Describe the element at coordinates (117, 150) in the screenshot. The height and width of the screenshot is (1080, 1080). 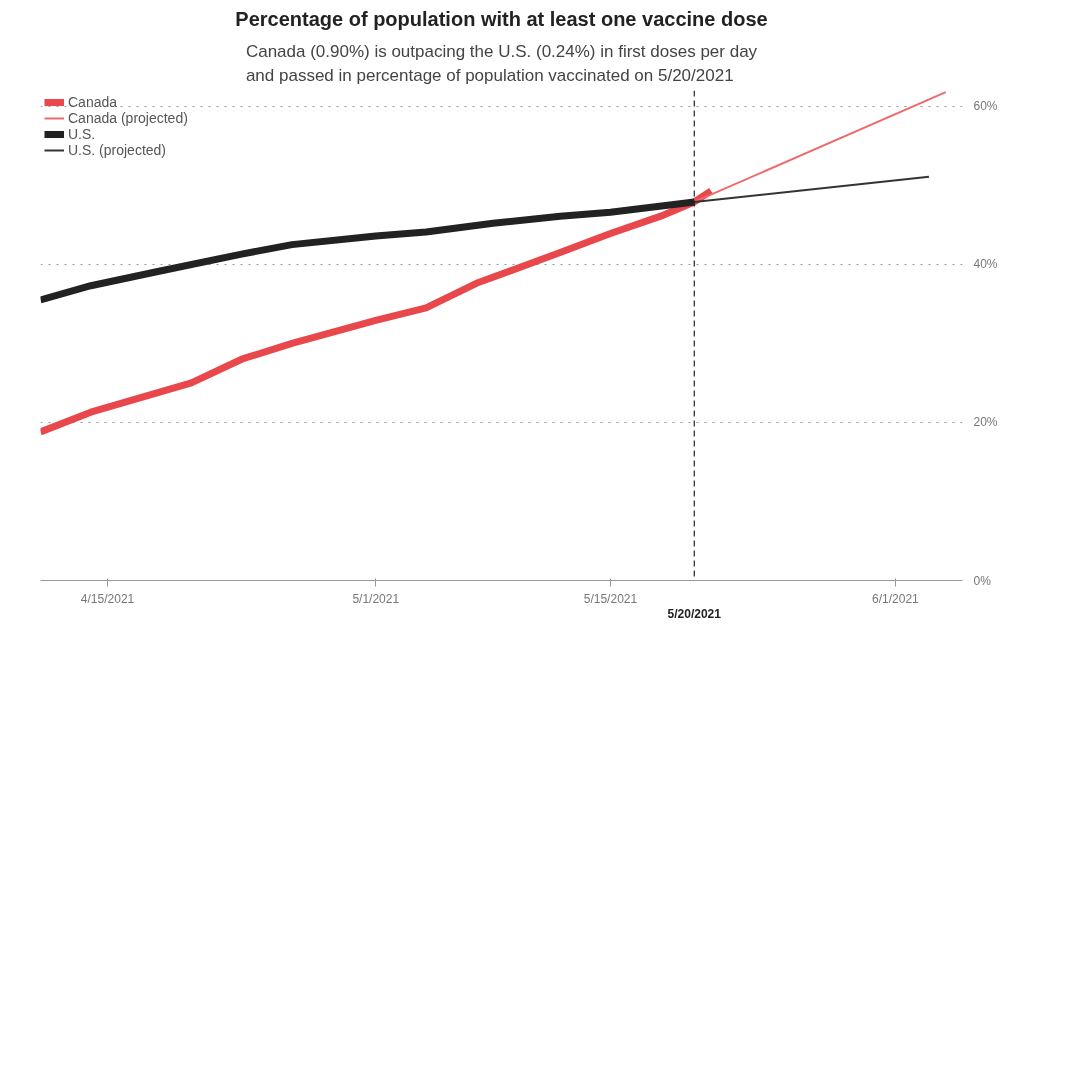
I see `legend-label: U.S. (projected)` at that location.